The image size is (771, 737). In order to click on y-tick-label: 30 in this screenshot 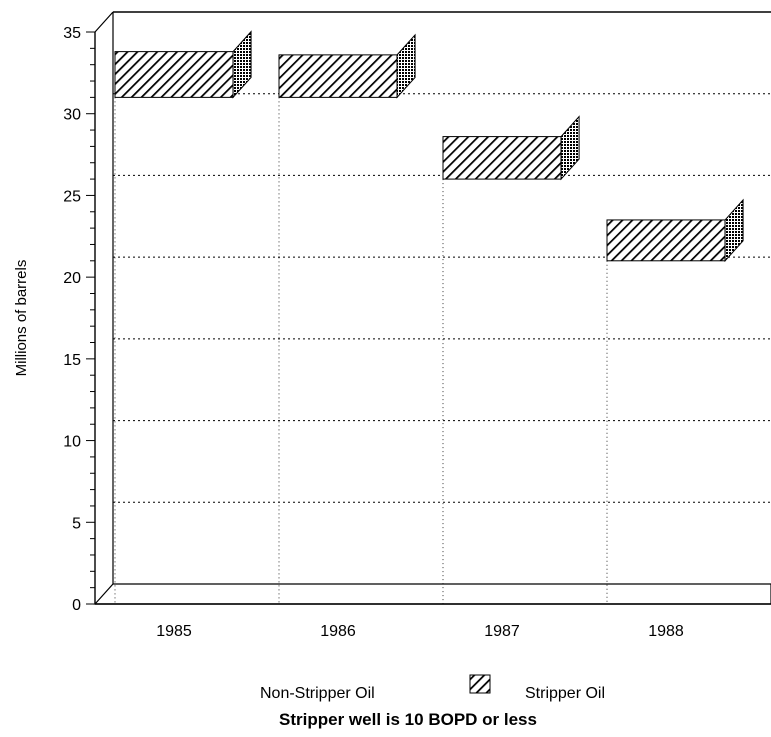, I will do `click(72, 115)`.